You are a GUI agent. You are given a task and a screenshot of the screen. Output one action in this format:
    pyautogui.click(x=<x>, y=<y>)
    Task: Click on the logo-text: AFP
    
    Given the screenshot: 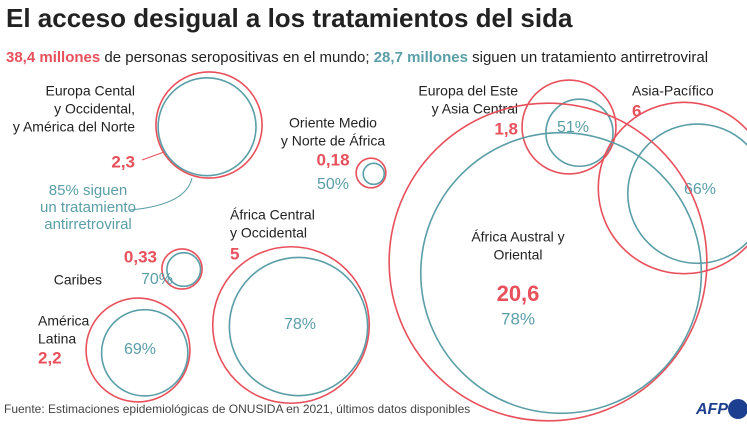 What is the action you would take?
    pyautogui.click(x=711, y=409)
    